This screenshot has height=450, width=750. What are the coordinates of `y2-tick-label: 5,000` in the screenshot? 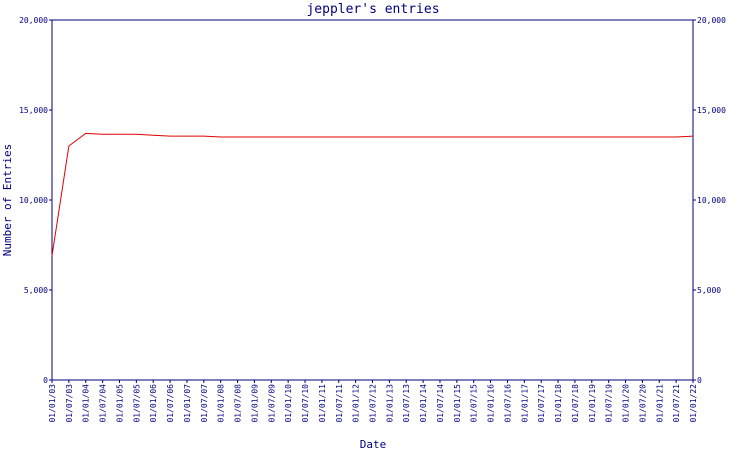 It's located at (709, 290).